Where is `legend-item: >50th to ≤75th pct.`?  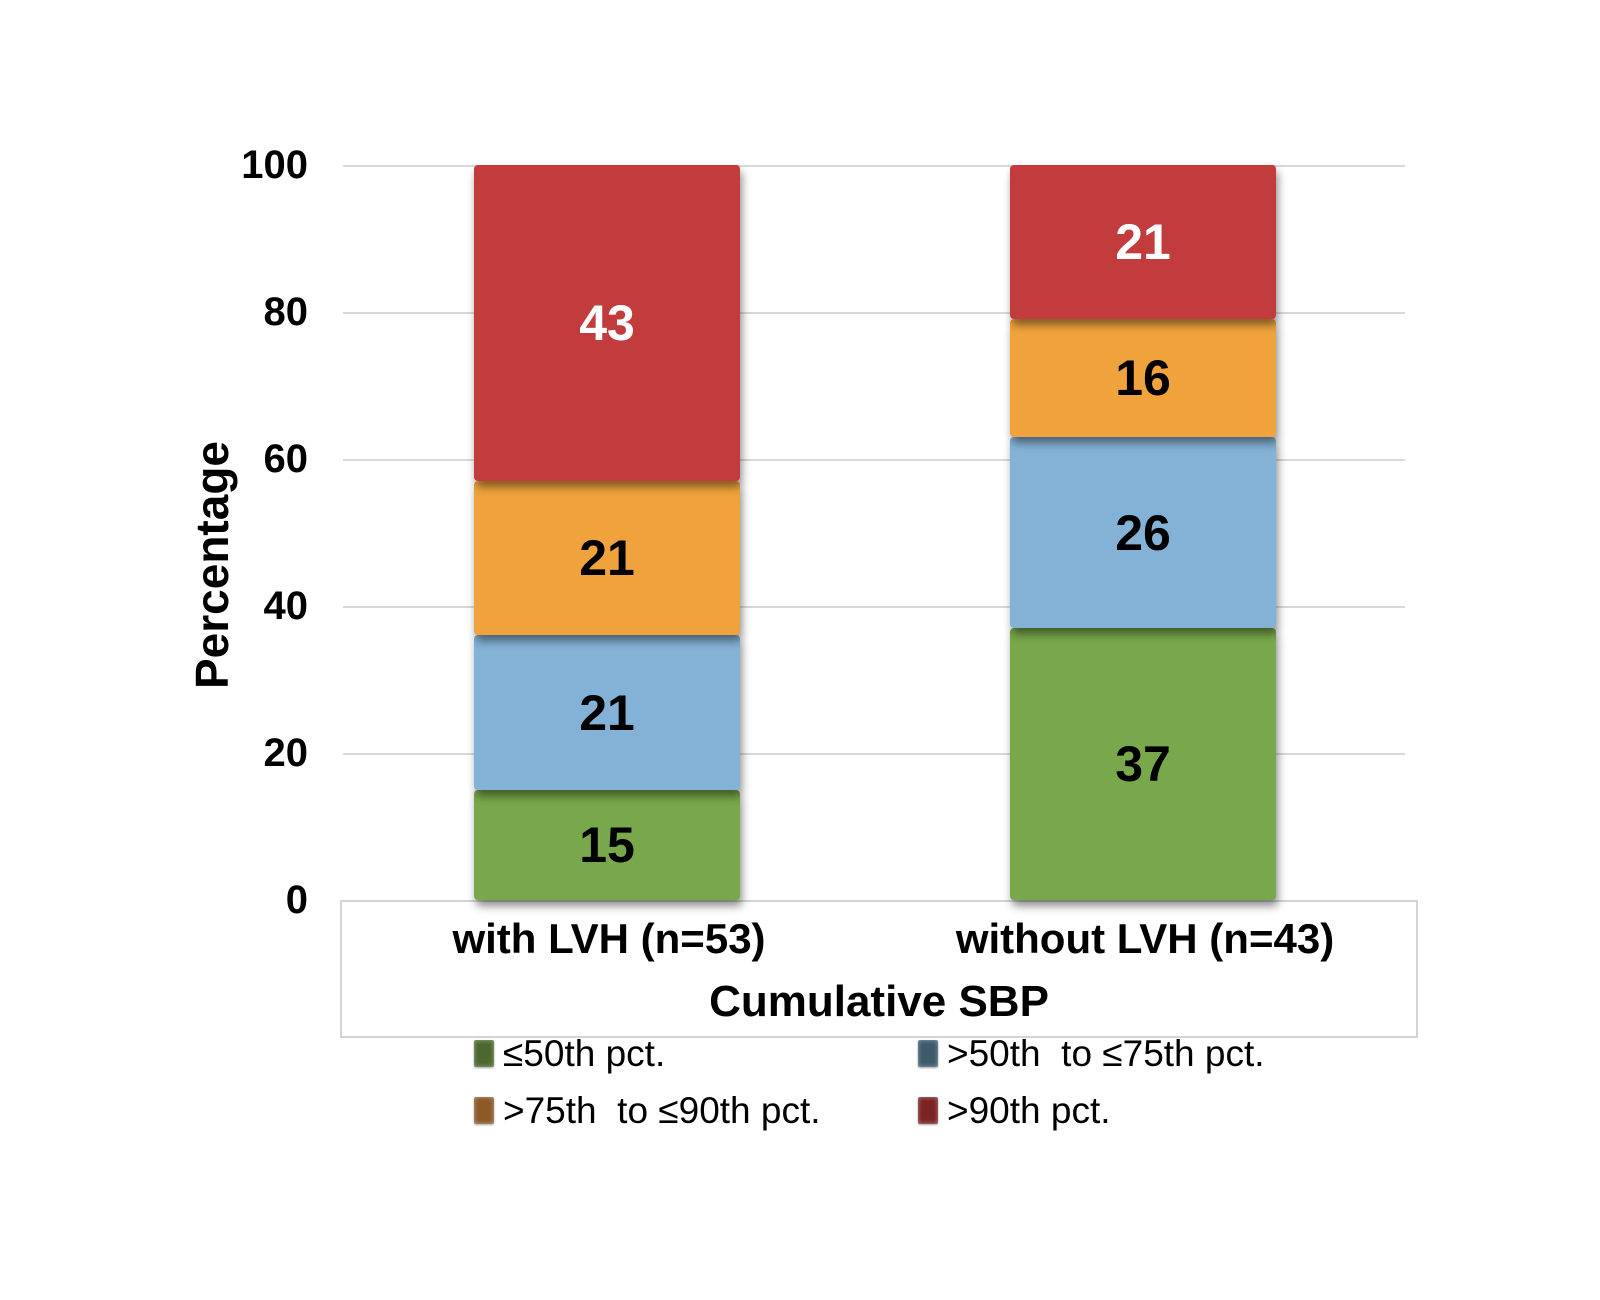
legend-item: >50th to ≤75th pct. is located at coordinates (1091, 1053).